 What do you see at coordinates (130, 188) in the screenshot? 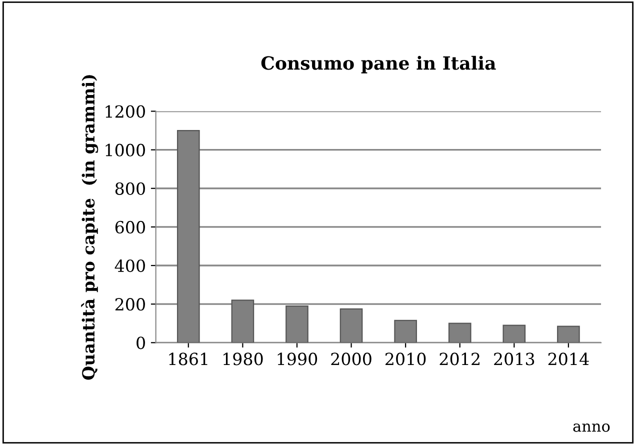
I see `y-tick-label: 800` at bounding box center [130, 188].